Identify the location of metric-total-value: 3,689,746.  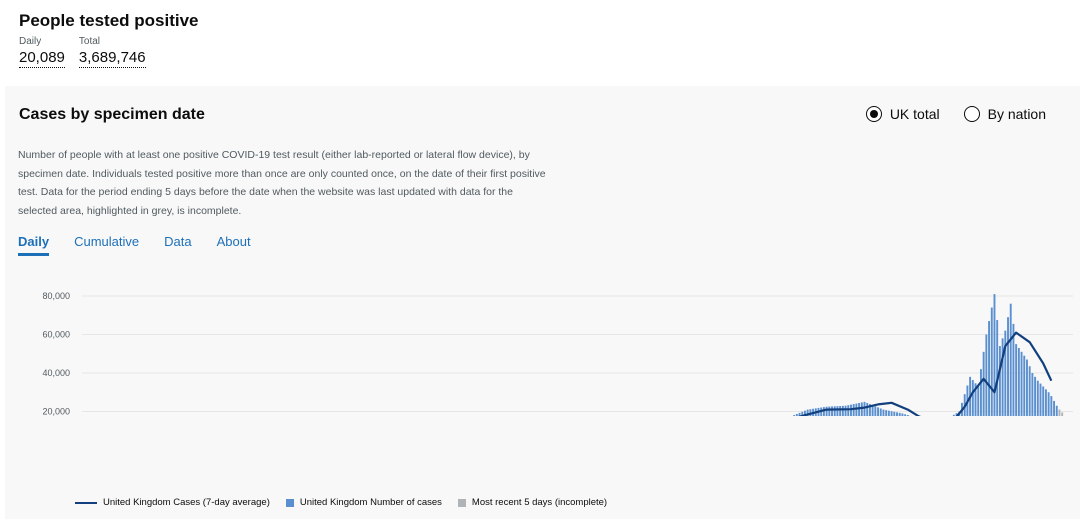
(112, 58).